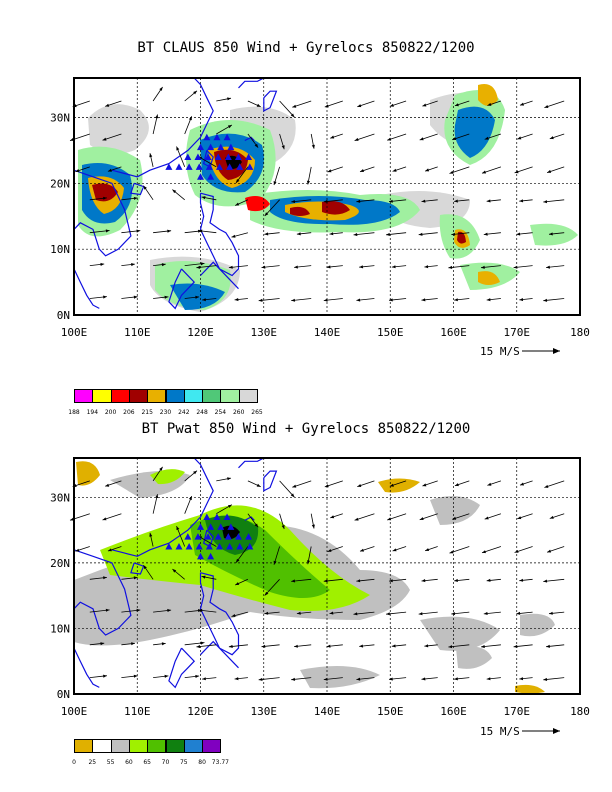 The width and height of the screenshot is (612, 792). I want to click on colorbar-label: 80, so click(202, 762).